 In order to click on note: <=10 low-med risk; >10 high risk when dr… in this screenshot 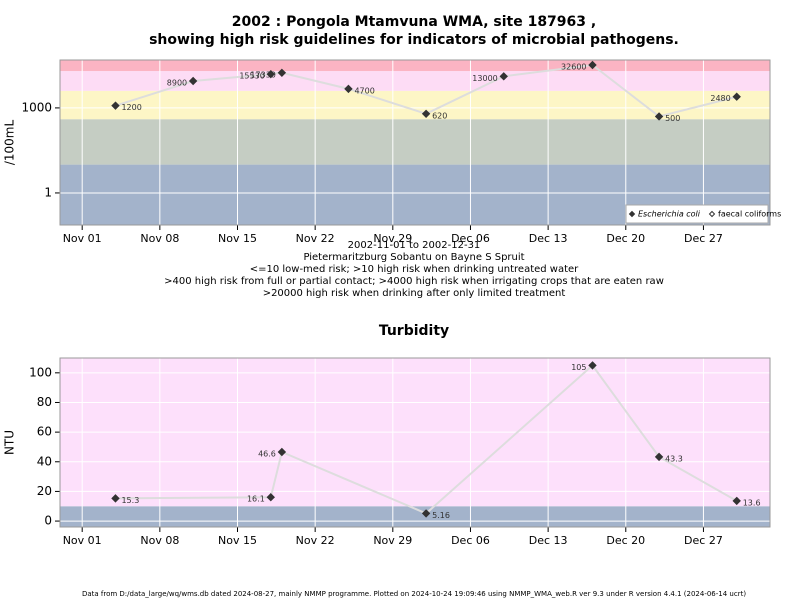, I will do `click(414, 269)`.